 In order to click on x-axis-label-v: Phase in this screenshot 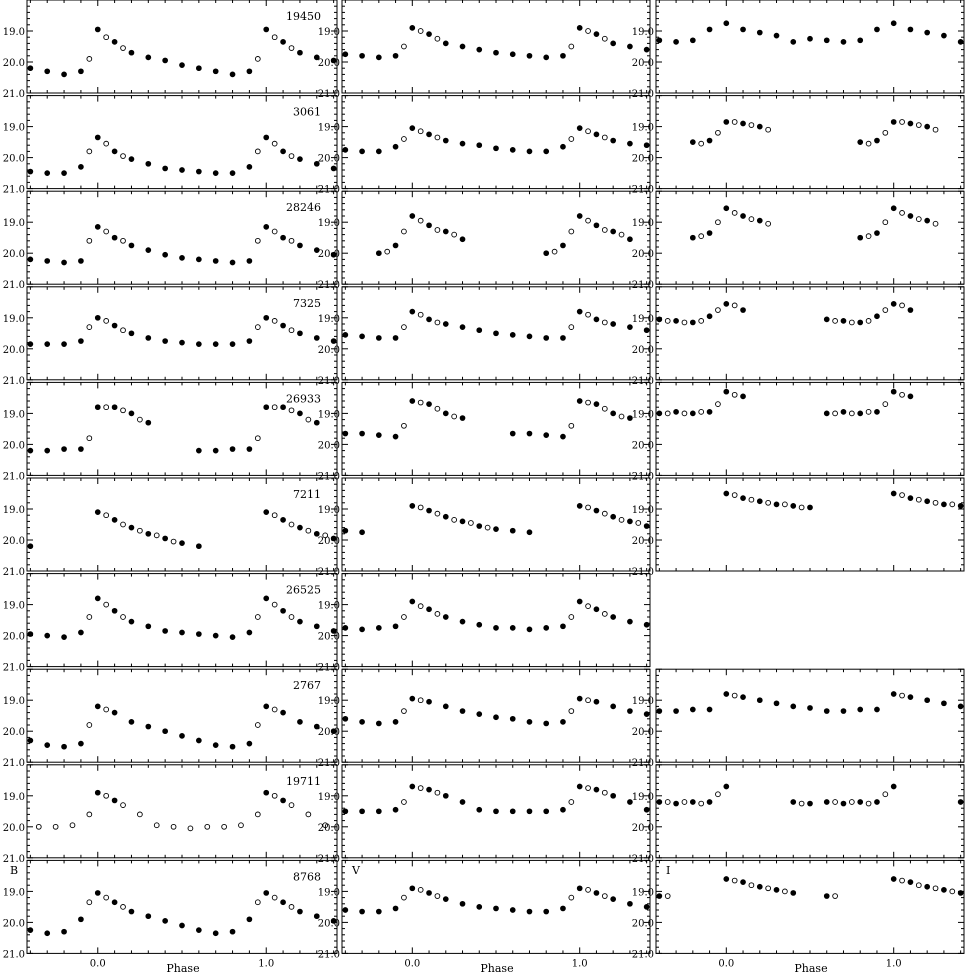, I will do `click(496, 968)`.